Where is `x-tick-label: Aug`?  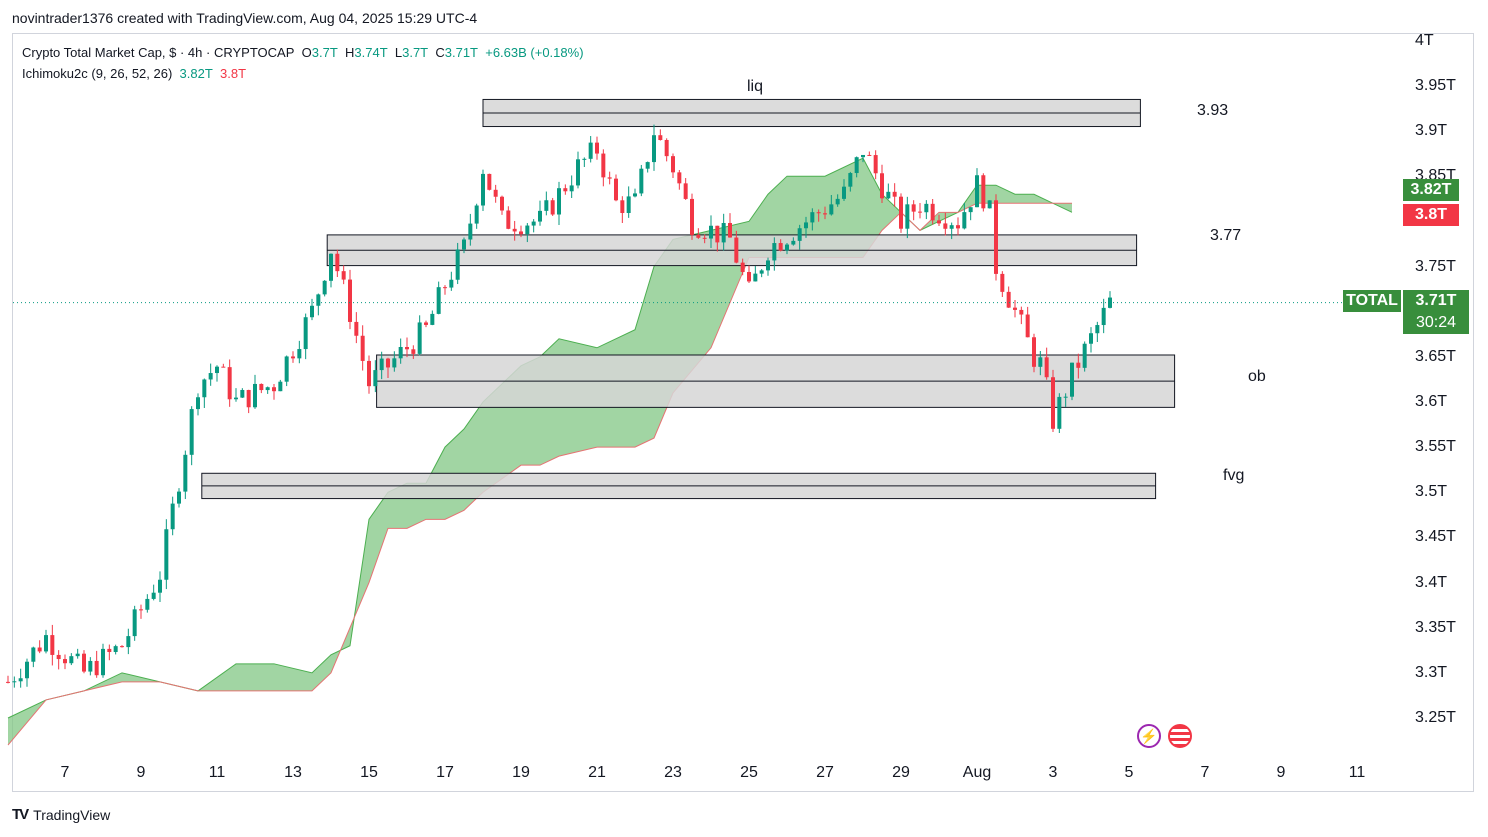 x-tick-label: Aug is located at coordinates (977, 772).